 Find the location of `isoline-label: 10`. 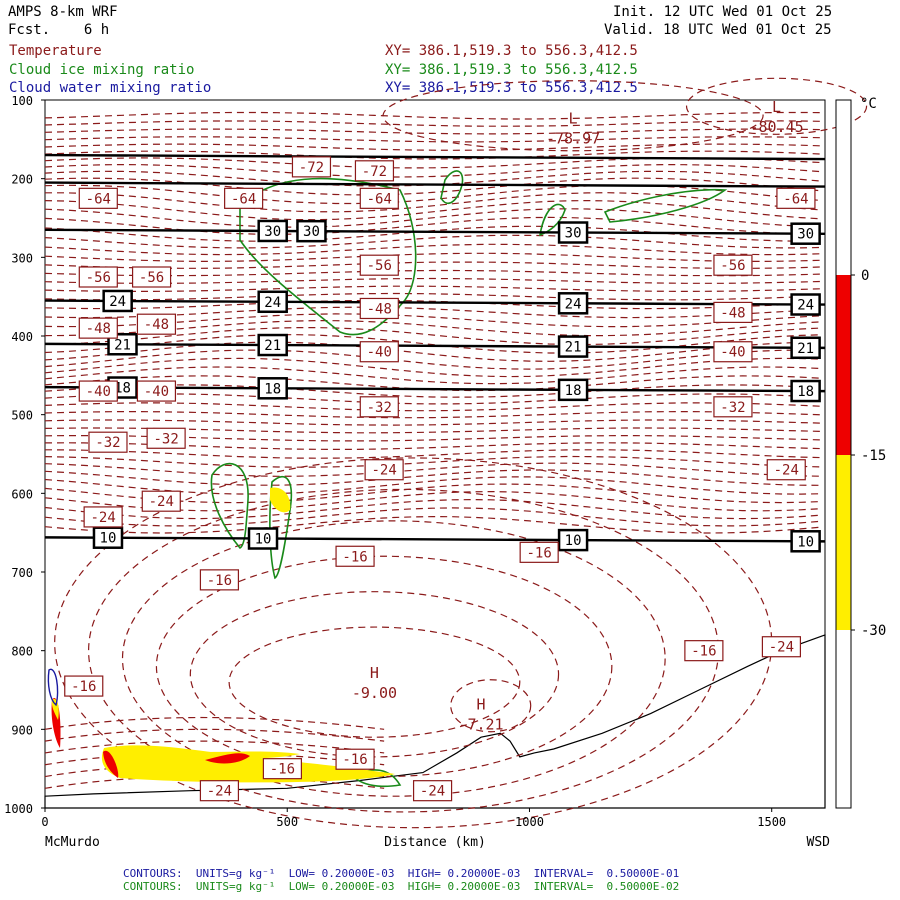

isoline-label: 10 is located at coordinates (108, 539).